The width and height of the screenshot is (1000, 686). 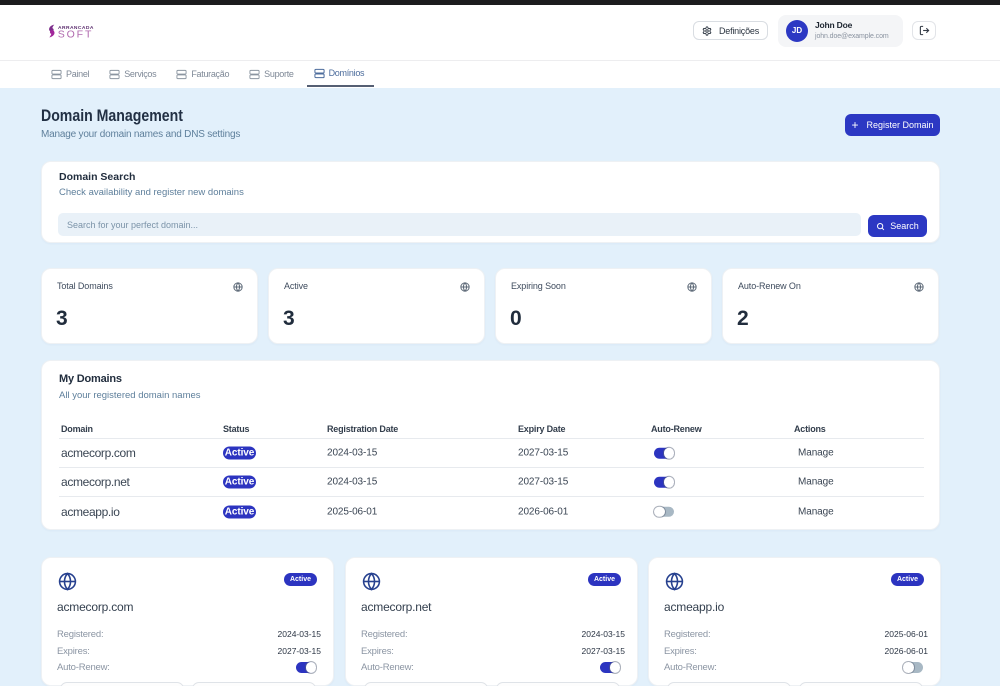 I want to click on svg-text: ARRANCADA, so click(x=76, y=28).